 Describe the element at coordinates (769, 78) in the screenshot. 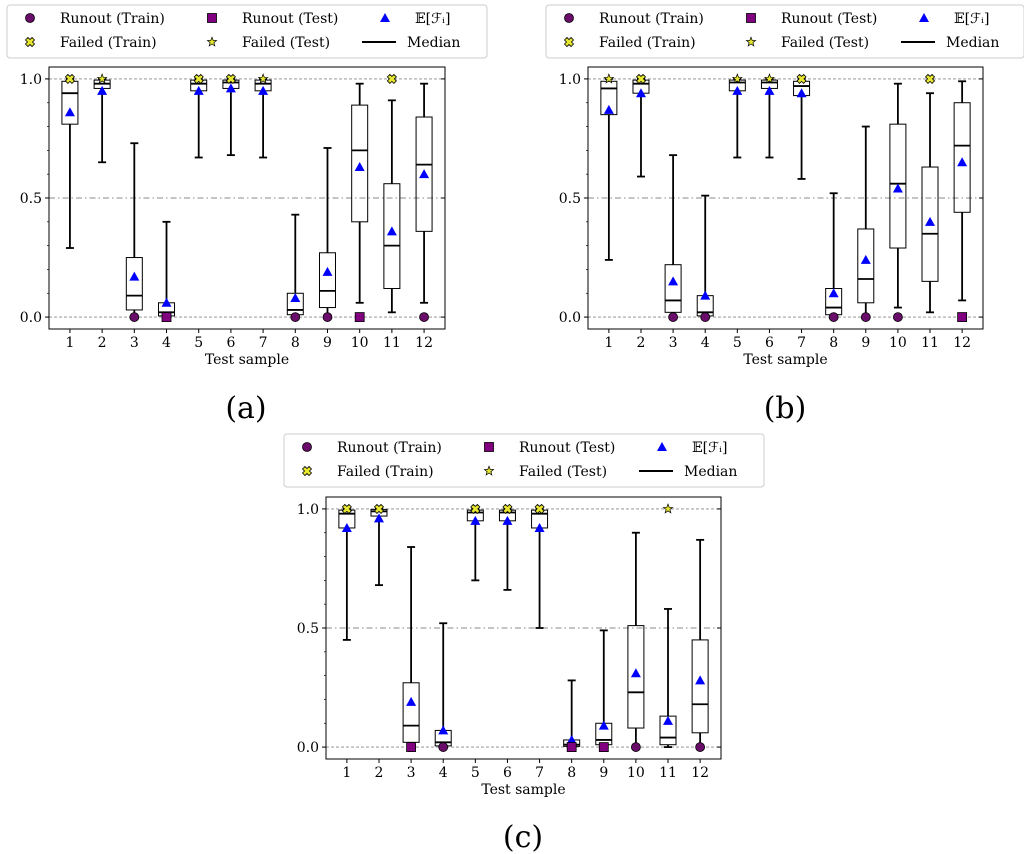

I see `point-failed-test` at that location.